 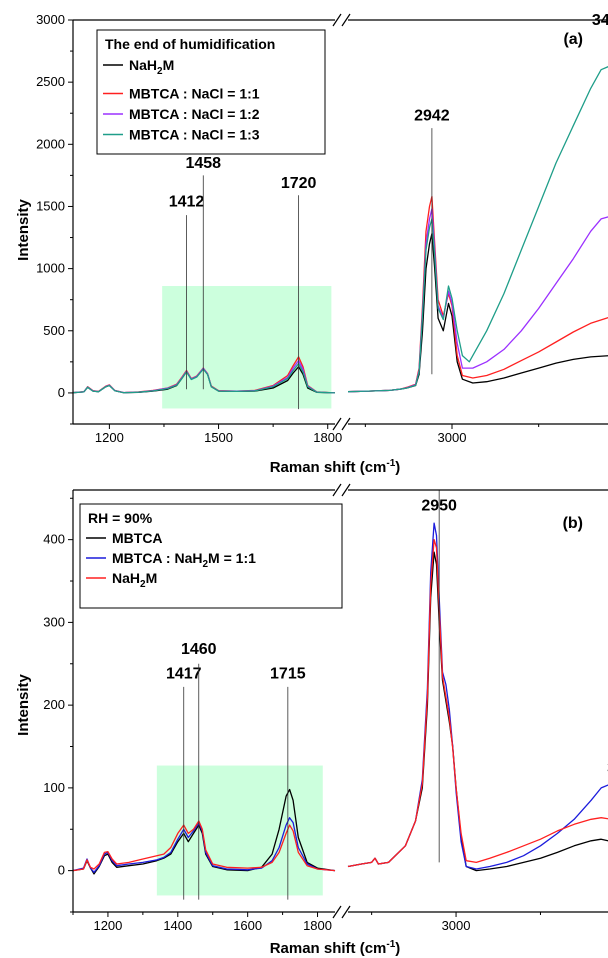 I want to click on legend-entry-2: NaH2M, so click(x=134, y=580).